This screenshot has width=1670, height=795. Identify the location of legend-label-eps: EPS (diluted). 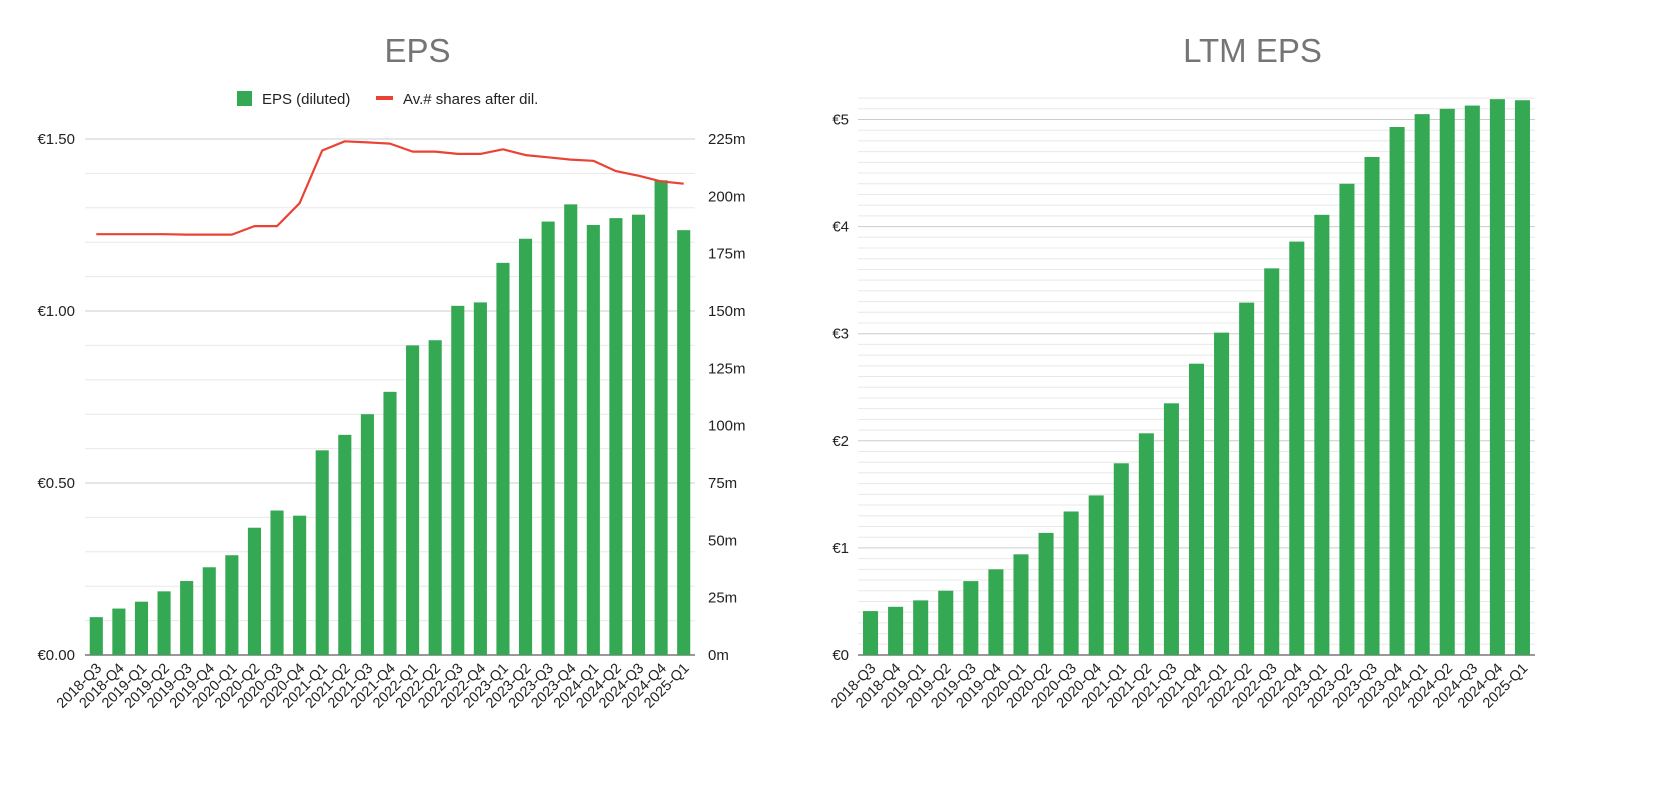
(306, 99).